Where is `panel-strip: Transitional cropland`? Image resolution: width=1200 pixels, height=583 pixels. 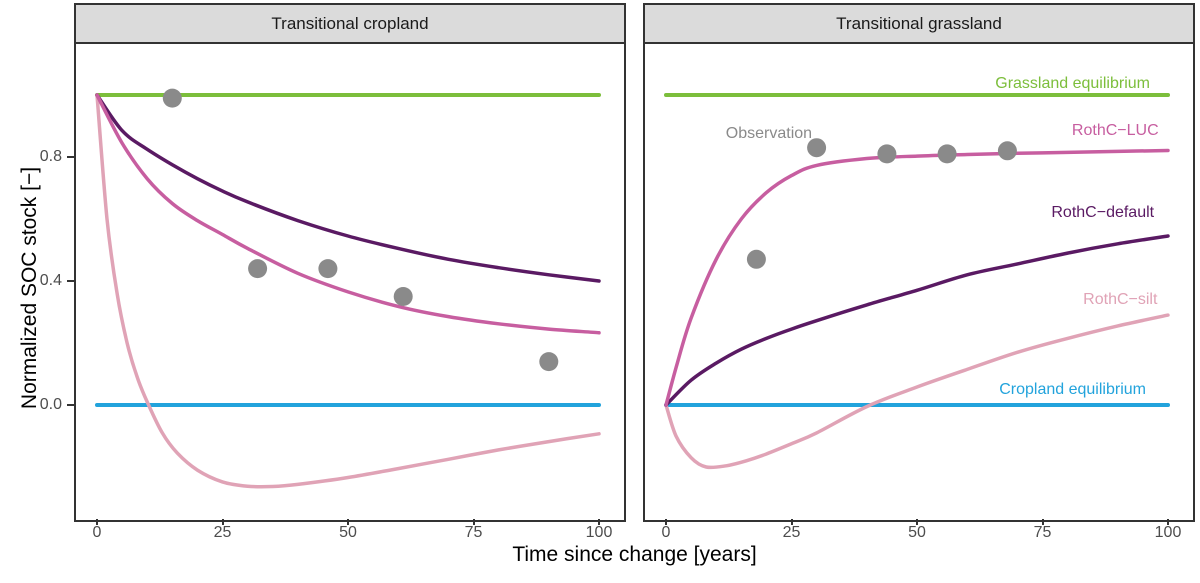
panel-strip: Transitional cropland is located at coordinates (350, 23).